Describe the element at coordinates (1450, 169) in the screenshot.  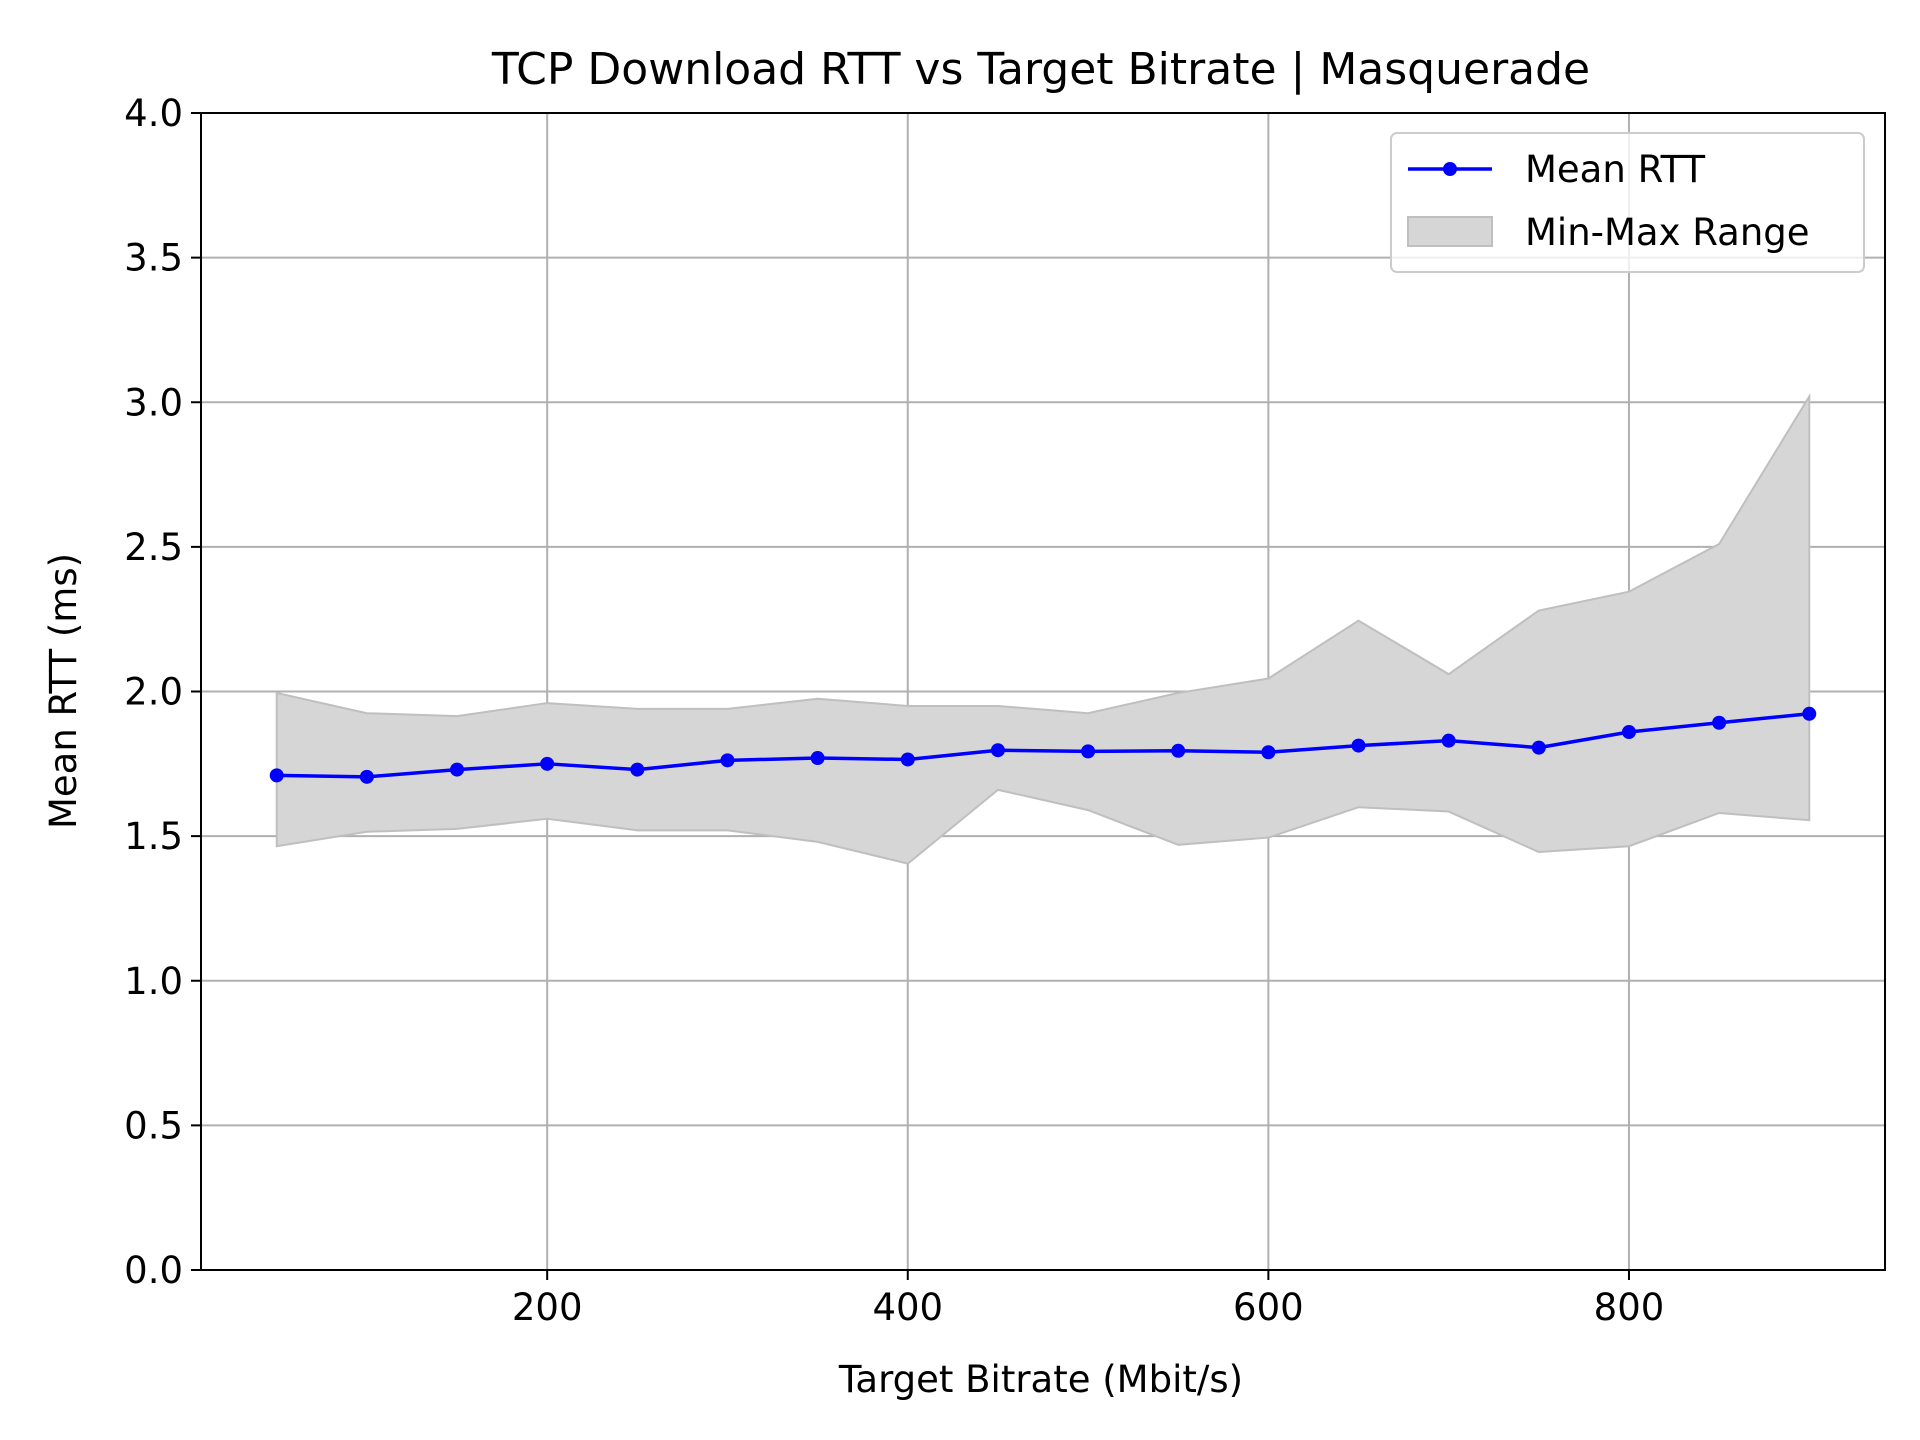
I see `legend-marker-swatch` at that location.